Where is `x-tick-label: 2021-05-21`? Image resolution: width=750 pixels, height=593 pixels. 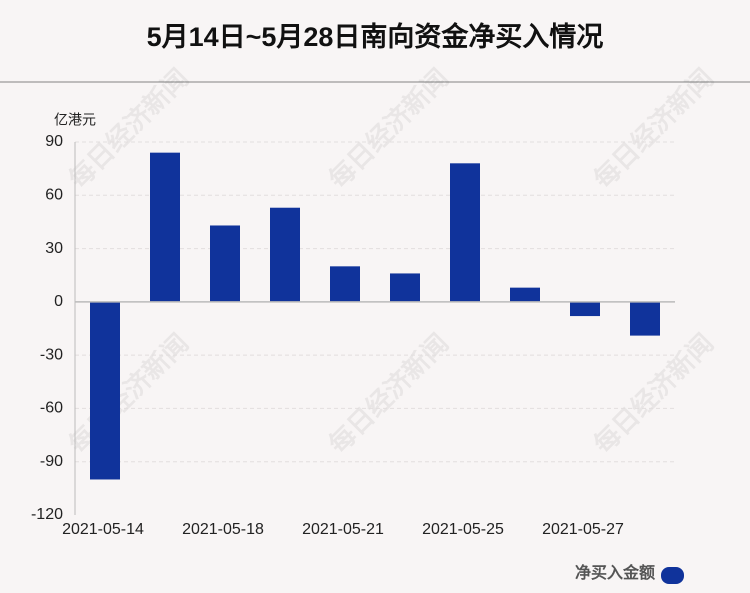
x-tick-label: 2021-05-21 is located at coordinates (343, 529).